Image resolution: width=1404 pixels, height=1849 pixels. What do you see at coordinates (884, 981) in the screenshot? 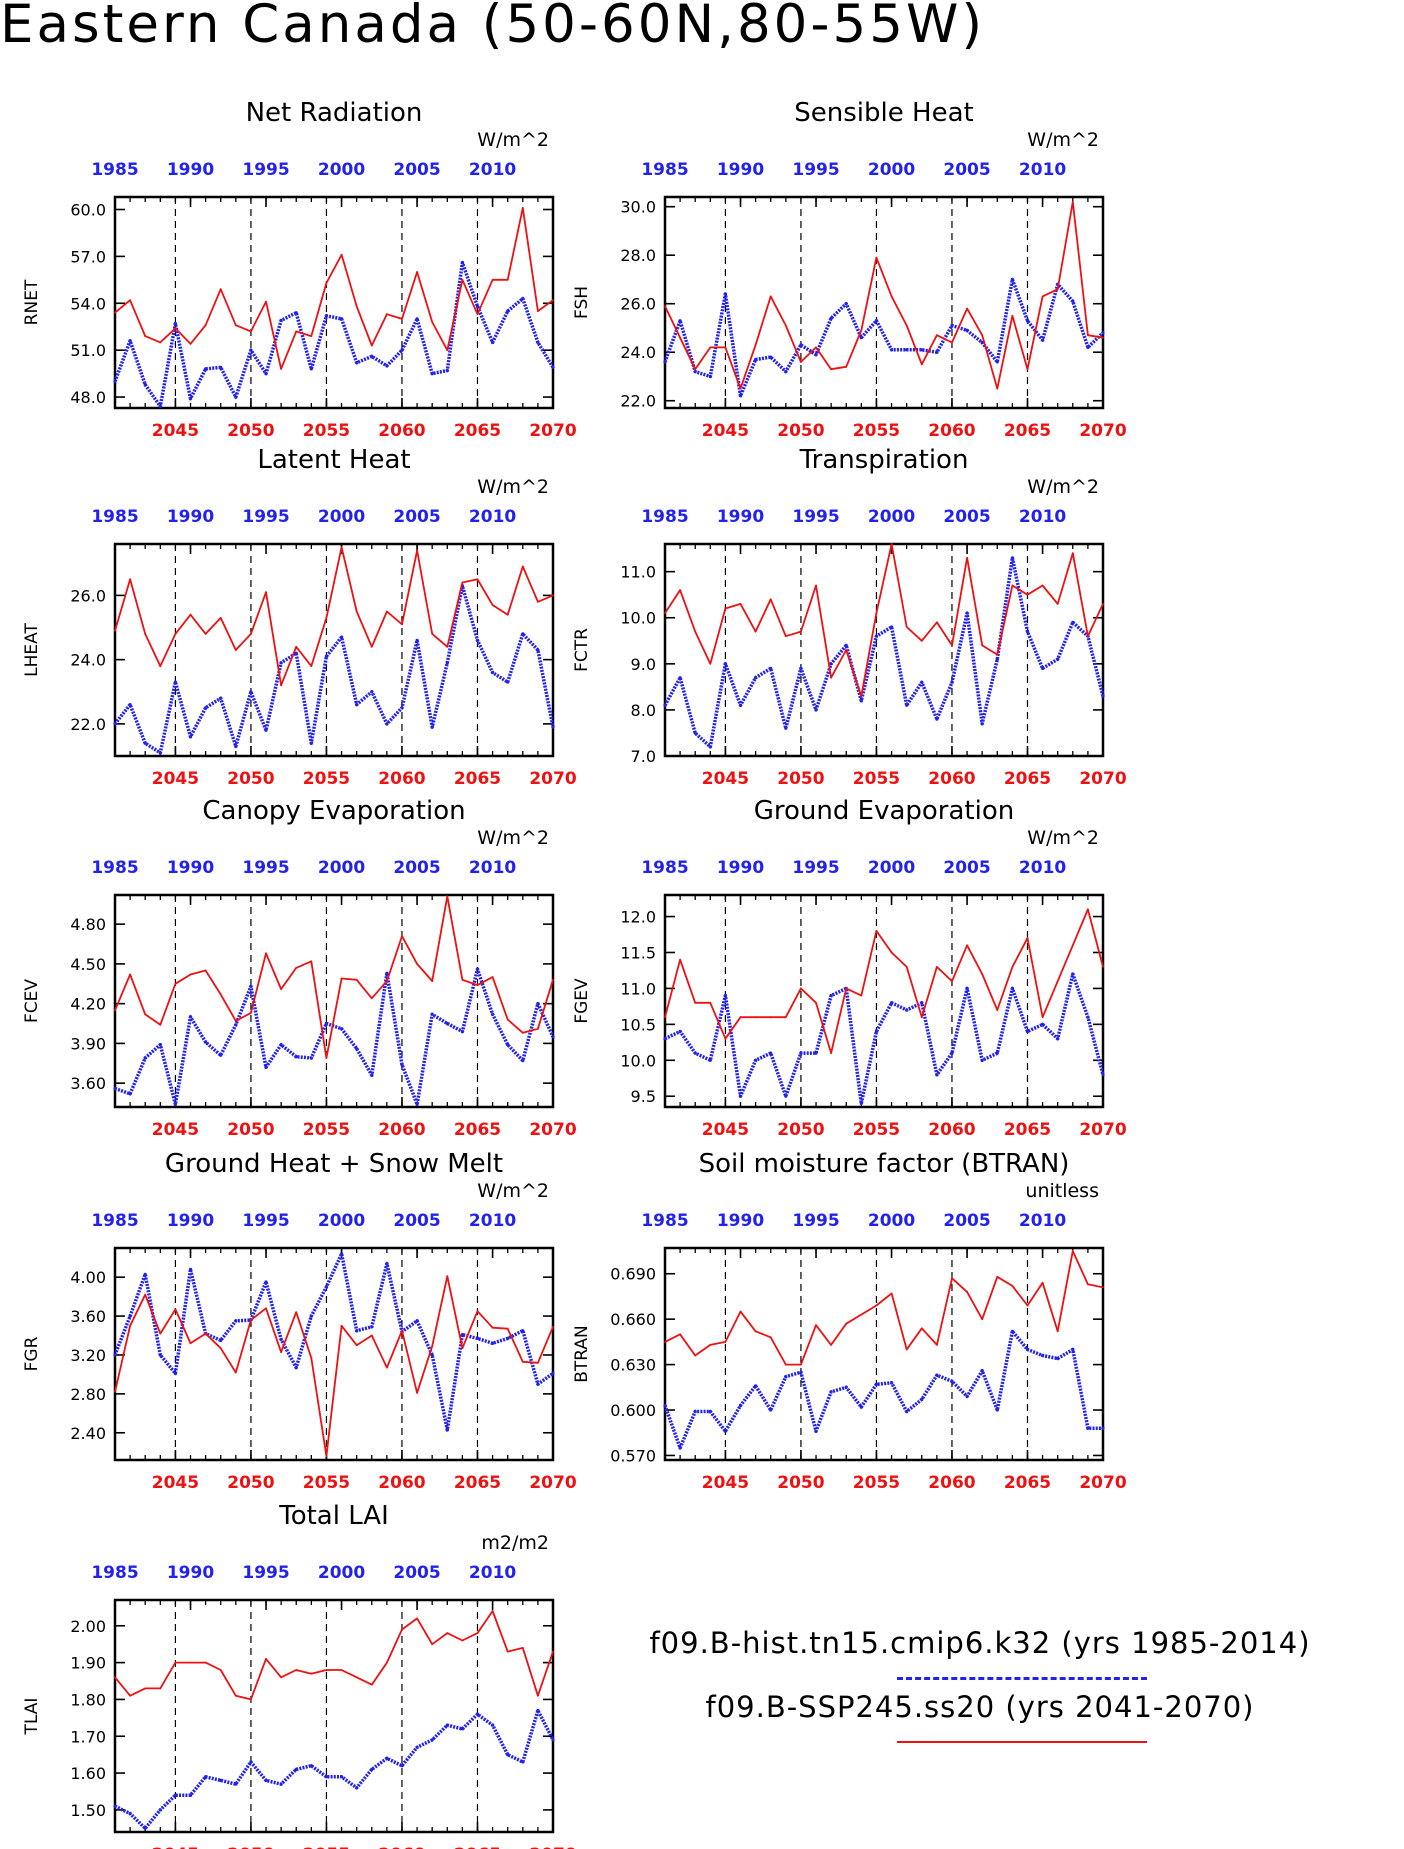
I see `series-future` at bounding box center [884, 981].